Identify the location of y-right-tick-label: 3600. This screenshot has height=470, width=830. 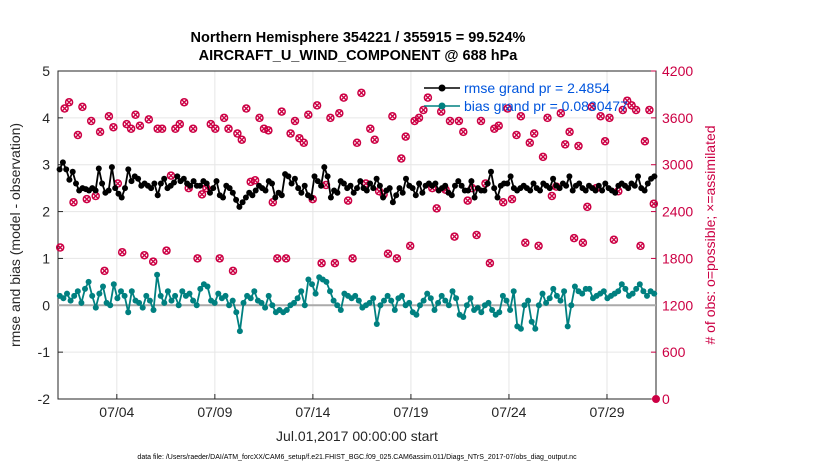
(677, 118).